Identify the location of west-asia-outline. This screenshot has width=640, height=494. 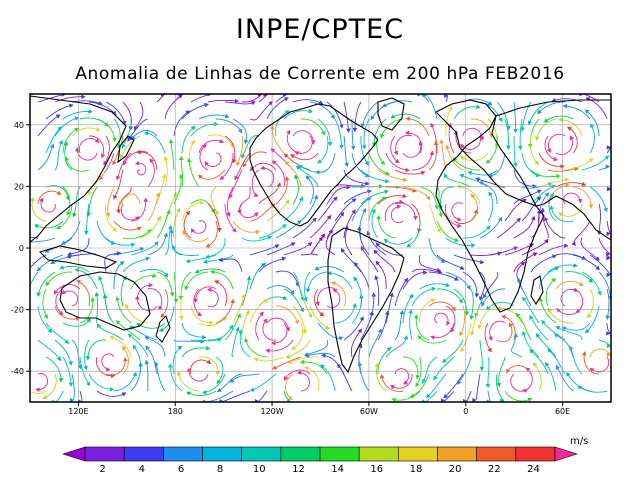
(551, 170).